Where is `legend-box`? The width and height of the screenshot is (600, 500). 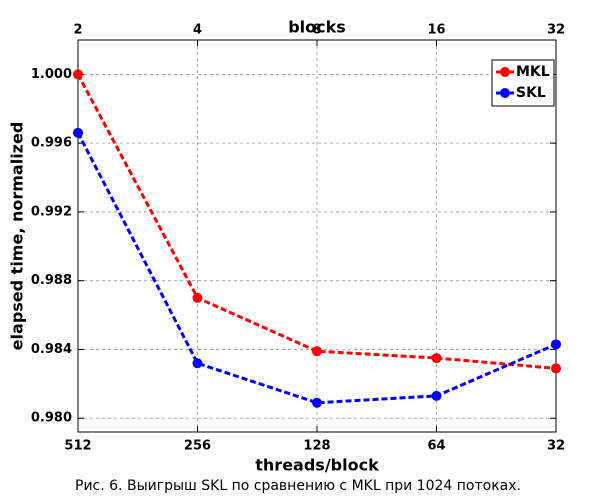
legend-box is located at coordinates (523, 83).